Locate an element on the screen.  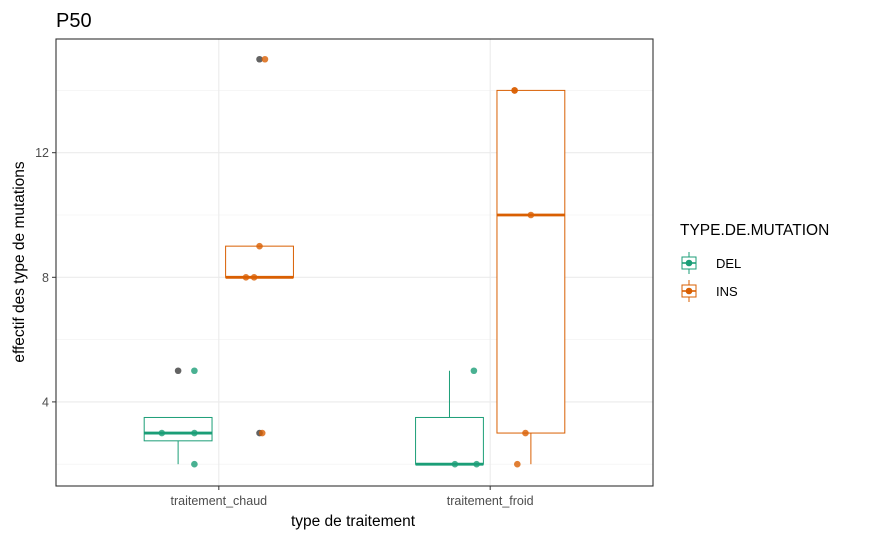
legend-label-del: DEL is located at coordinates (728, 263).